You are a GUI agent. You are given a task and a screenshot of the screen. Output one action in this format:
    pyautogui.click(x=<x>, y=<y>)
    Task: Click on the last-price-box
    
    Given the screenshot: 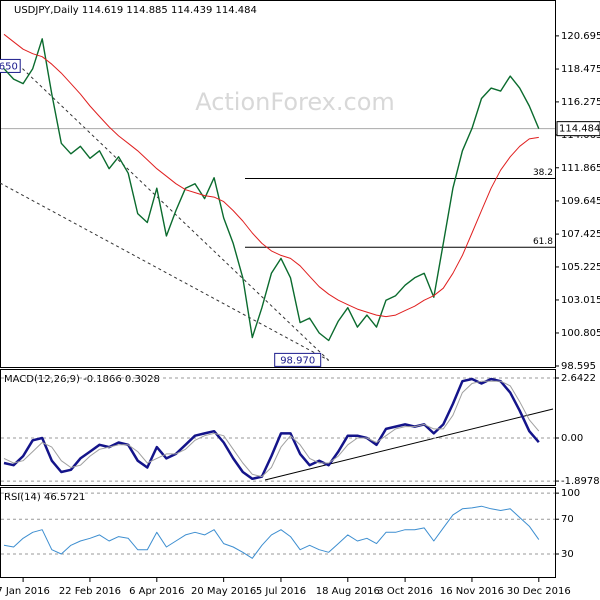 What is the action you would take?
    pyautogui.click(x=578, y=129)
    